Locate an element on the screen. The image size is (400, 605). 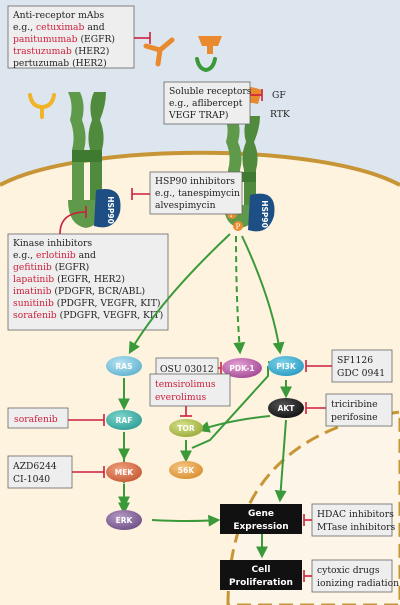
svg-text: e.g., aflibercept is located at coordinates (206, 103).